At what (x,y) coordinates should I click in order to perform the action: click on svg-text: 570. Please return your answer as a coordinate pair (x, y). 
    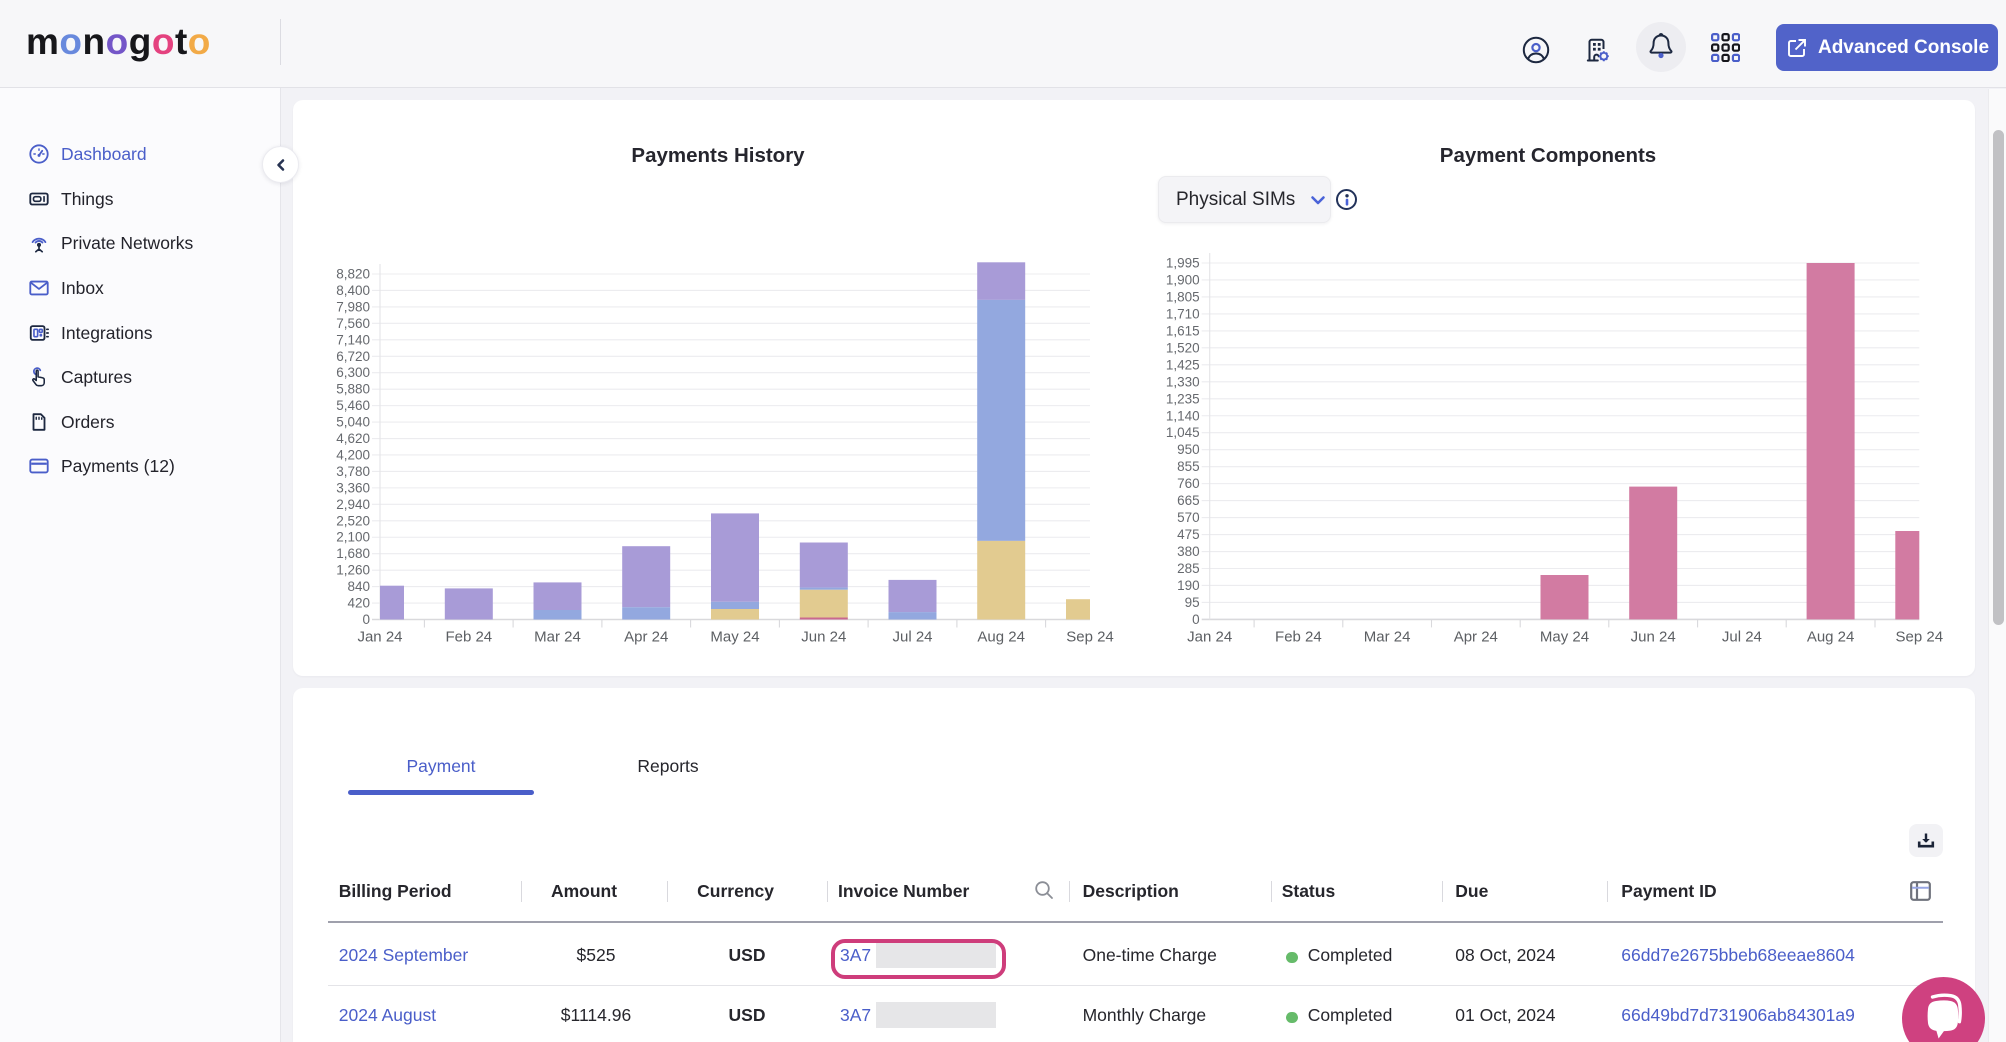
    Looking at the image, I should click on (1188, 517).